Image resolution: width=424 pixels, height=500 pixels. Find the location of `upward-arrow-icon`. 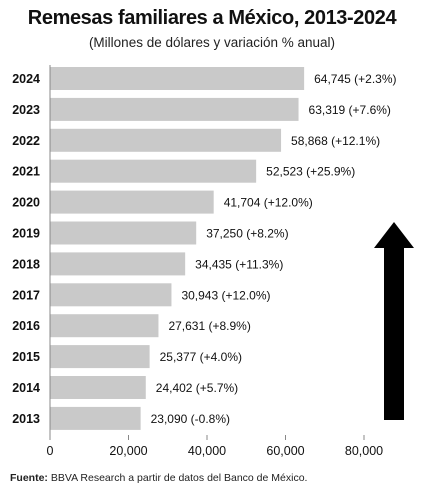

upward-arrow-icon is located at coordinates (394, 321).